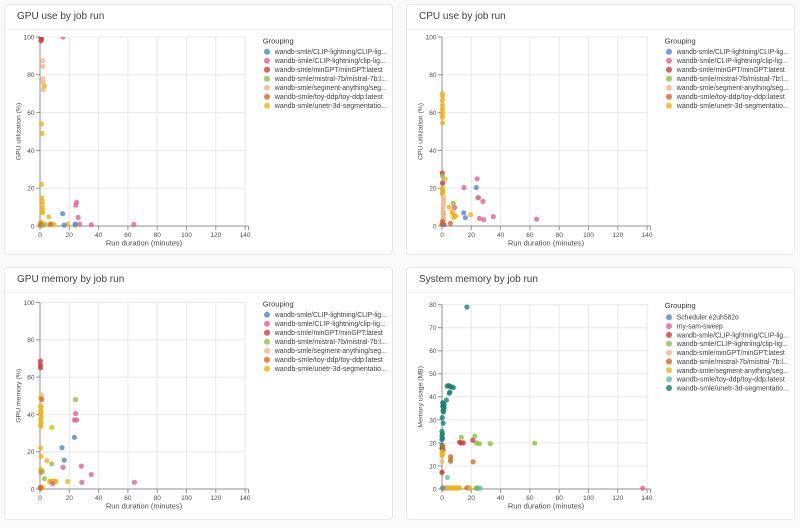 This screenshot has width=800, height=528. Describe the element at coordinates (19, 131) in the screenshot. I see `svg-text: GPU utilization (%)` at that location.